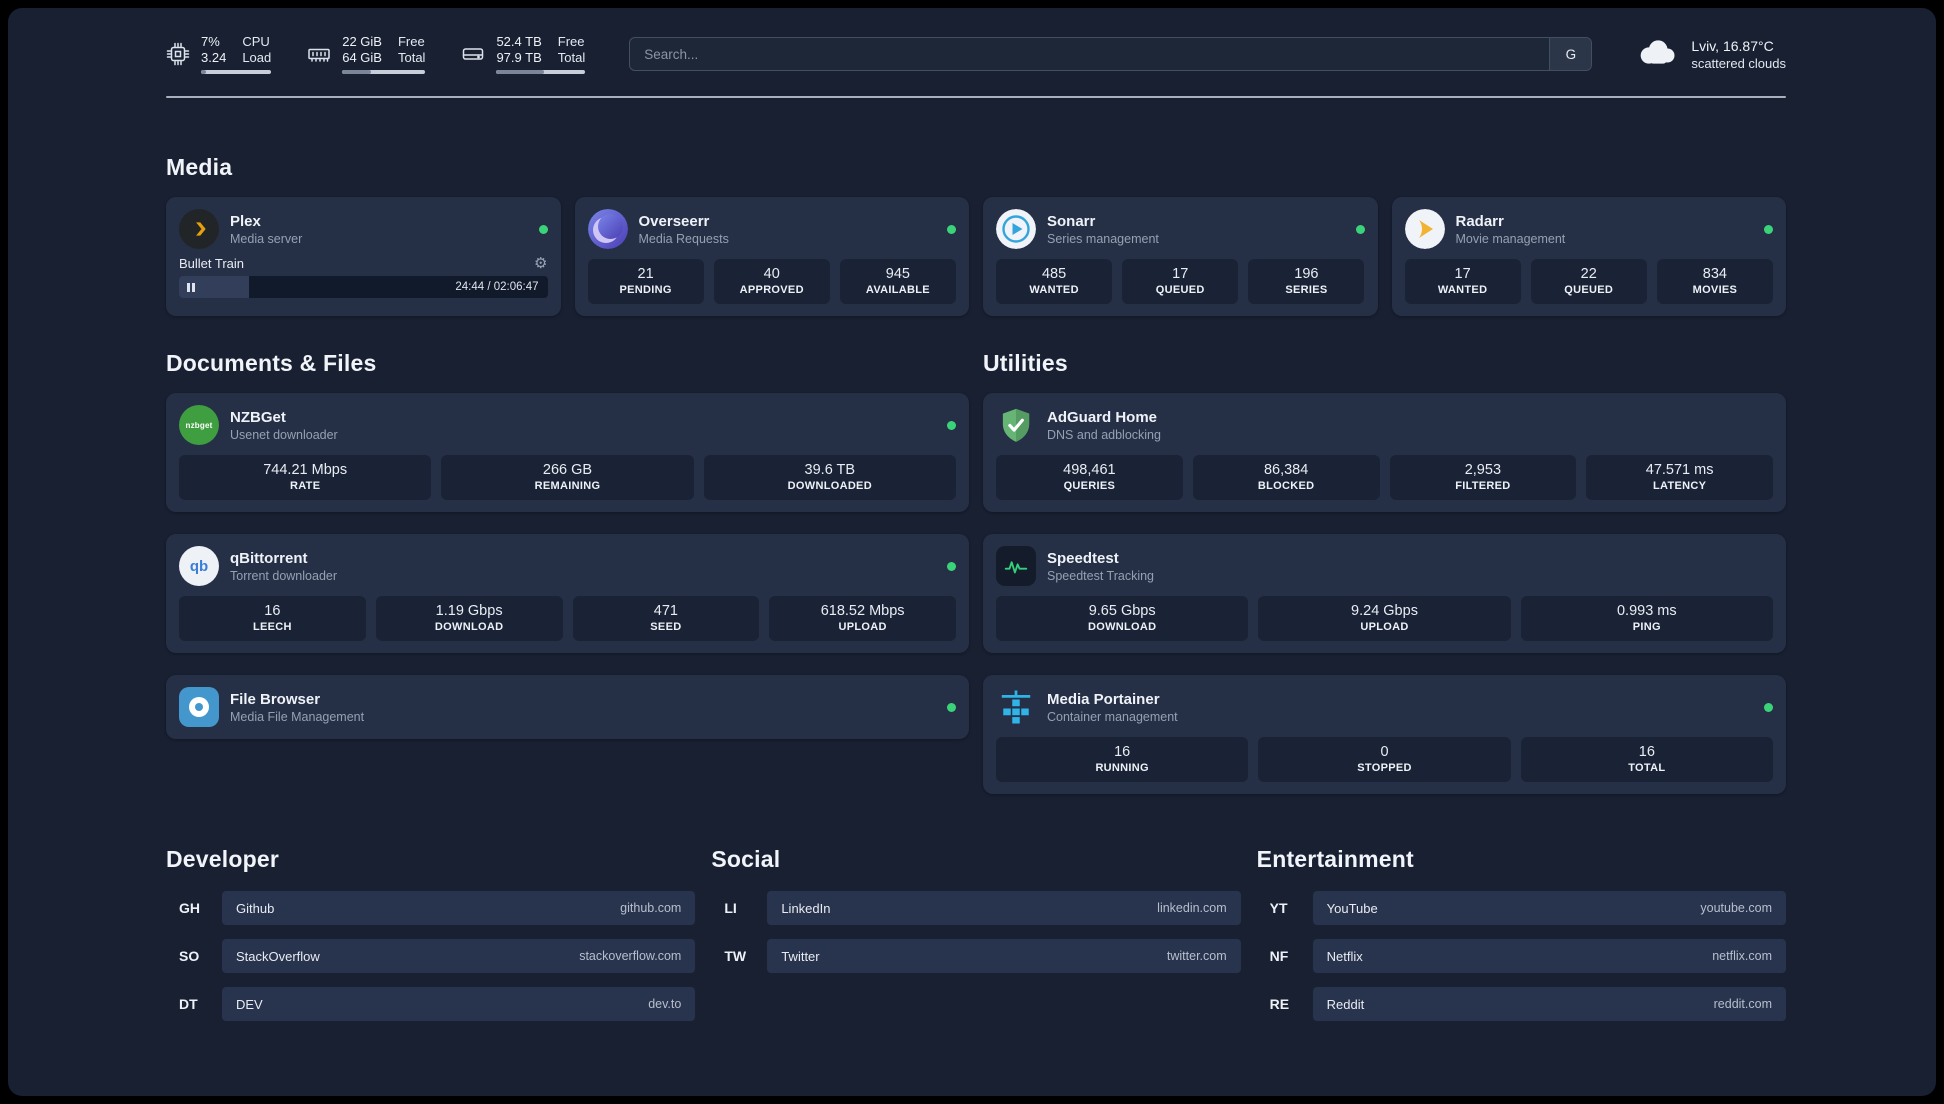 This screenshot has height=1104, width=1944. What do you see at coordinates (1286, 477) in the screenshot?
I see `stat-box: 86,384 BLOCKED` at bounding box center [1286, 477].